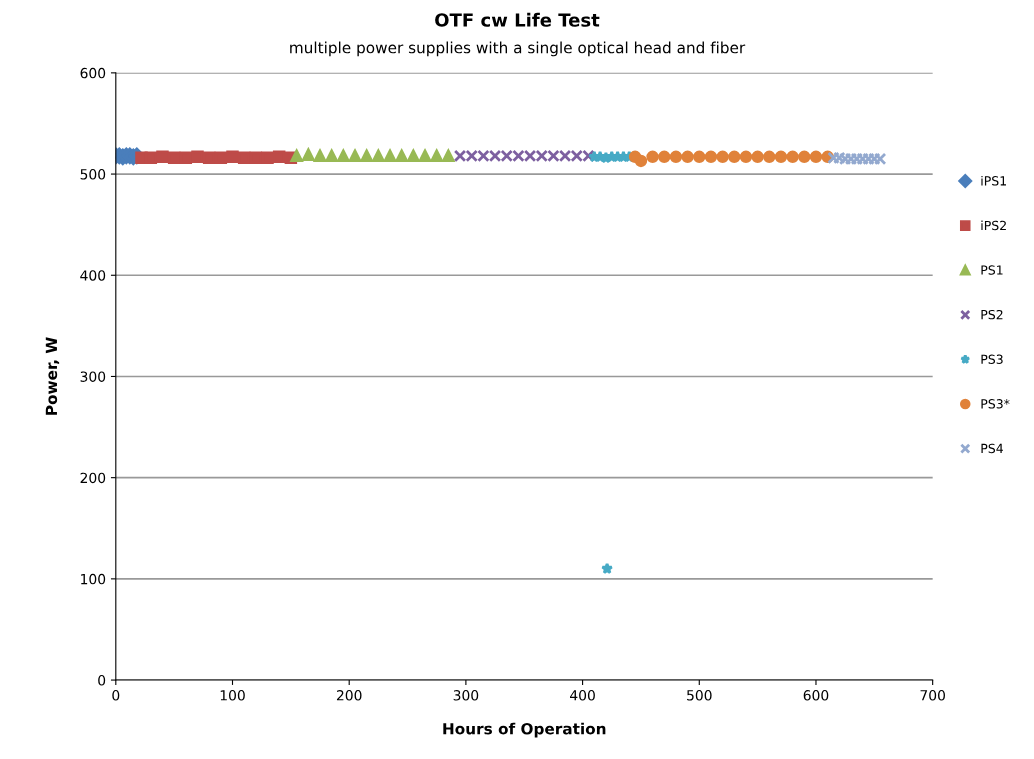  I want to click on x-tick-label: 600, so click(816, 695).